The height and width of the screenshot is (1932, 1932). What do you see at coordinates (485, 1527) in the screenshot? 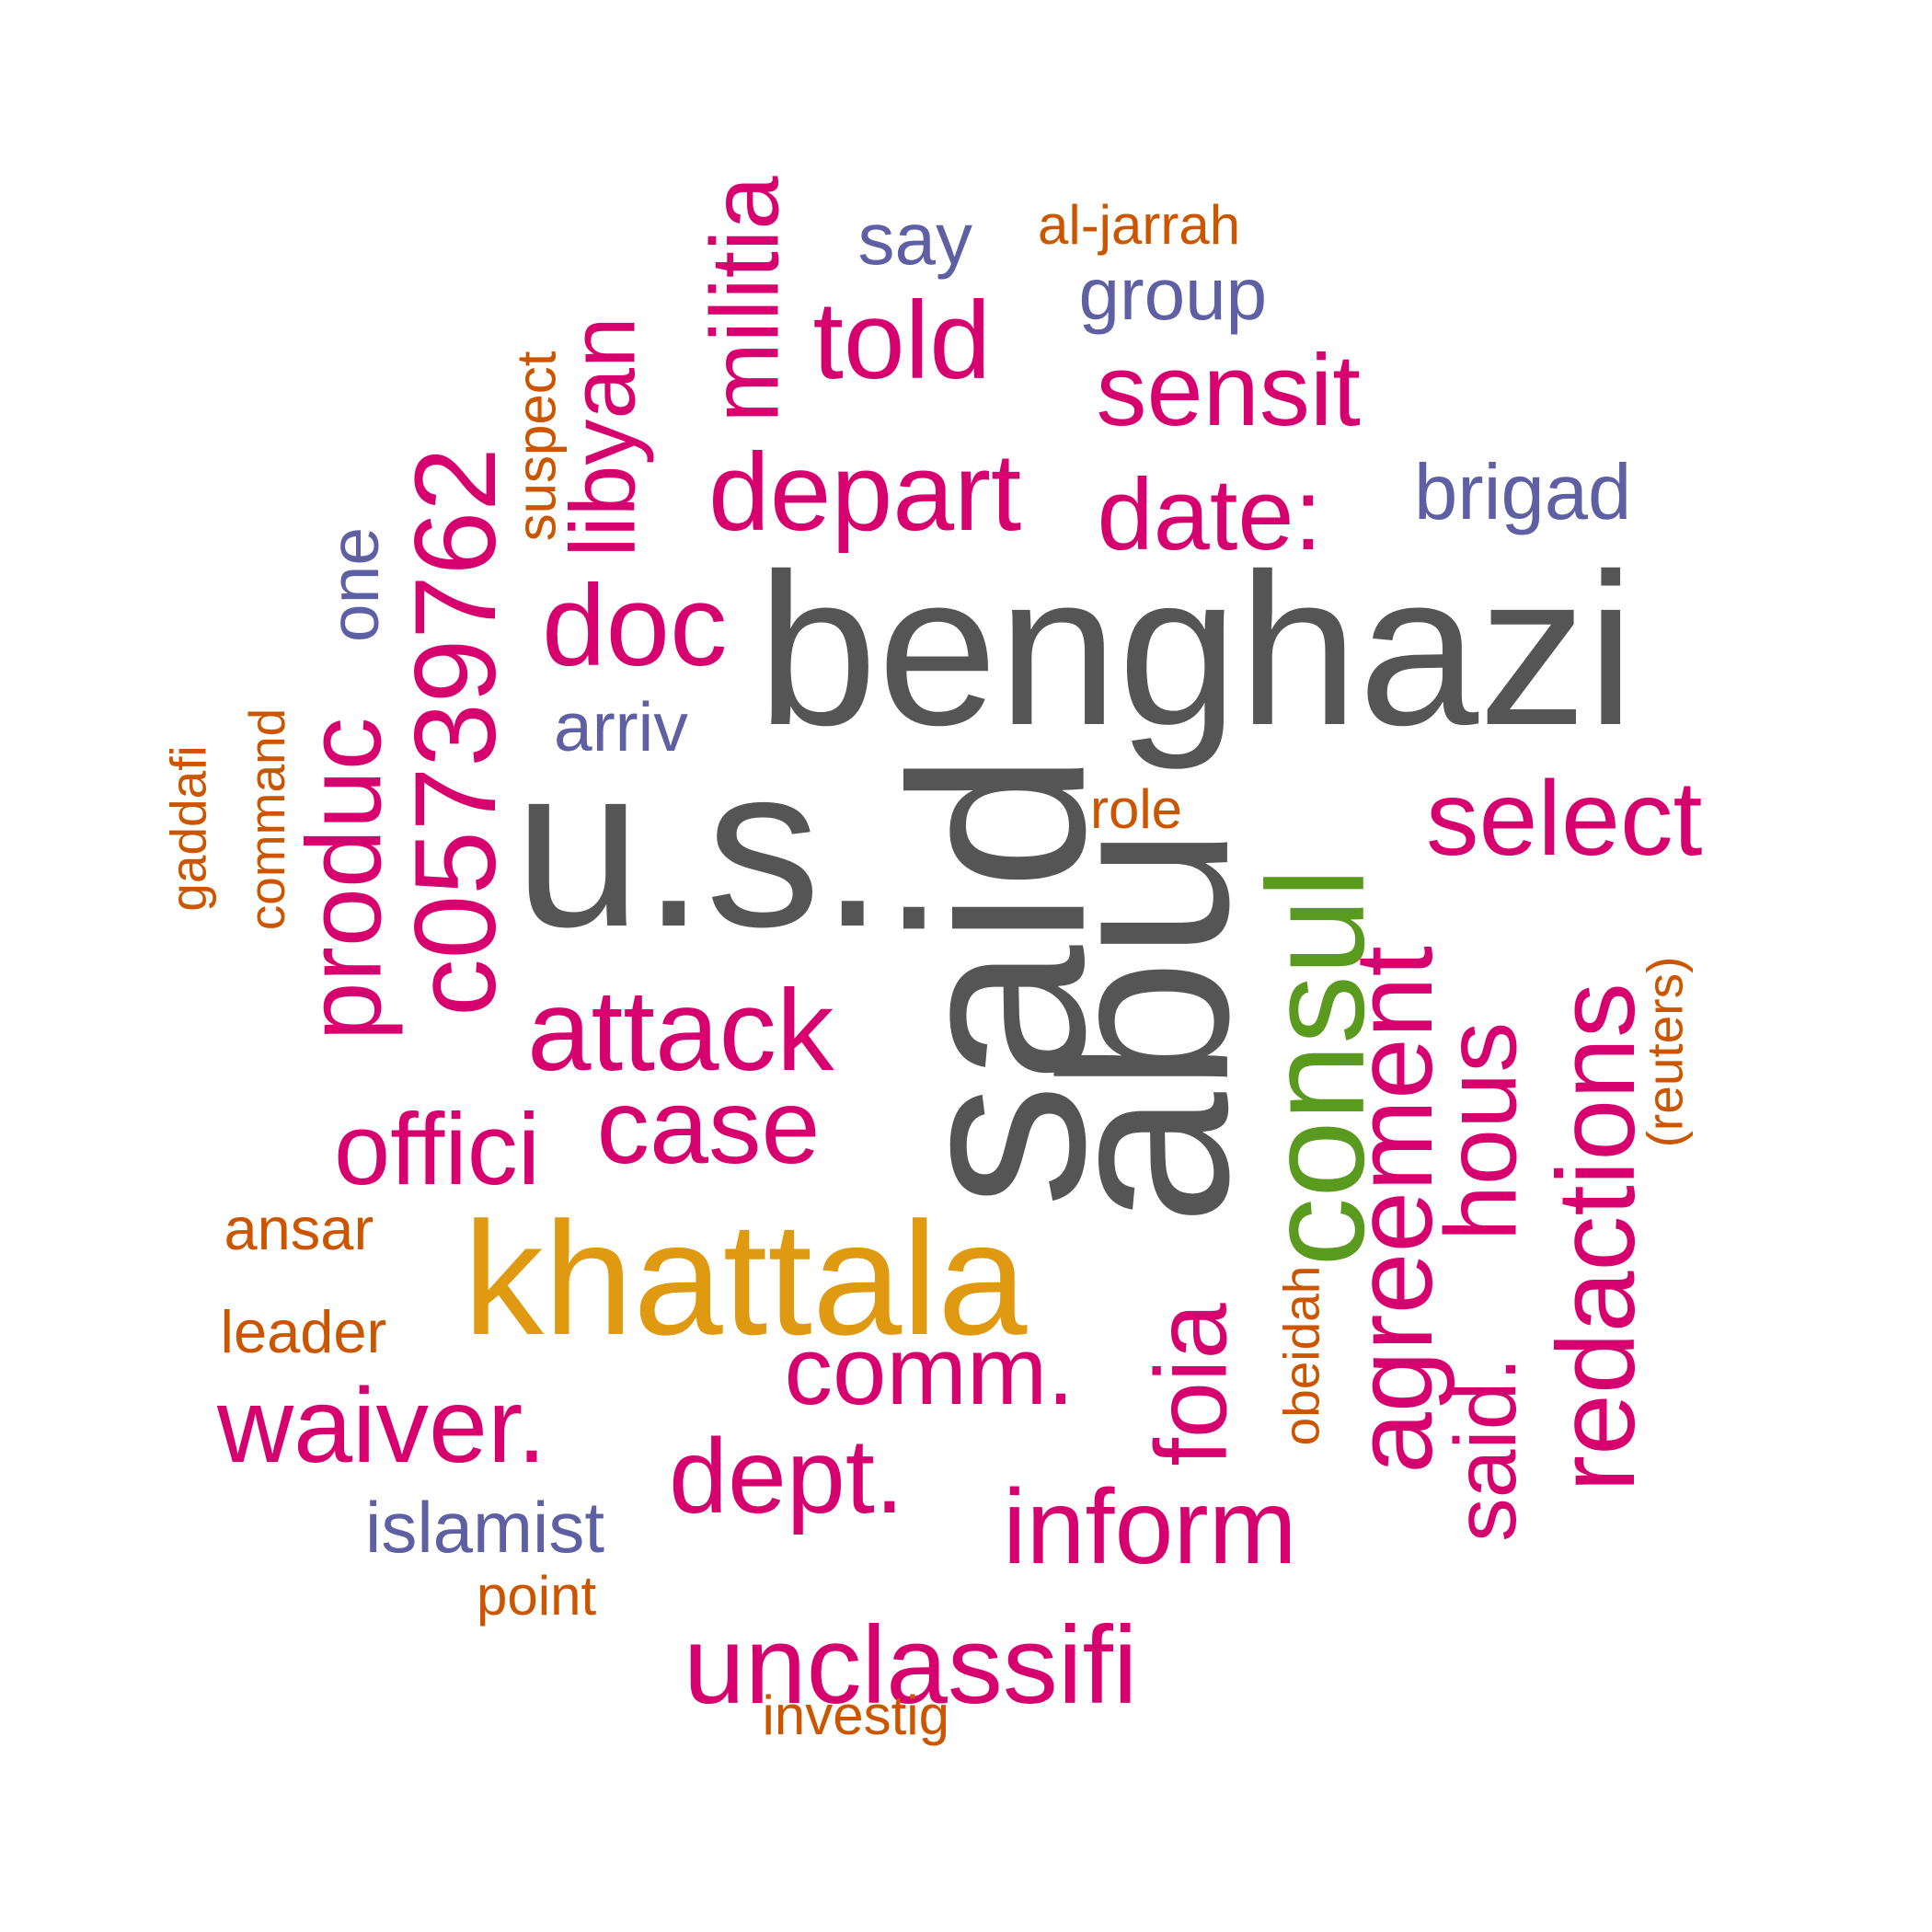
I see `word-islamist: islamist` at bounding box center [485, 1527].